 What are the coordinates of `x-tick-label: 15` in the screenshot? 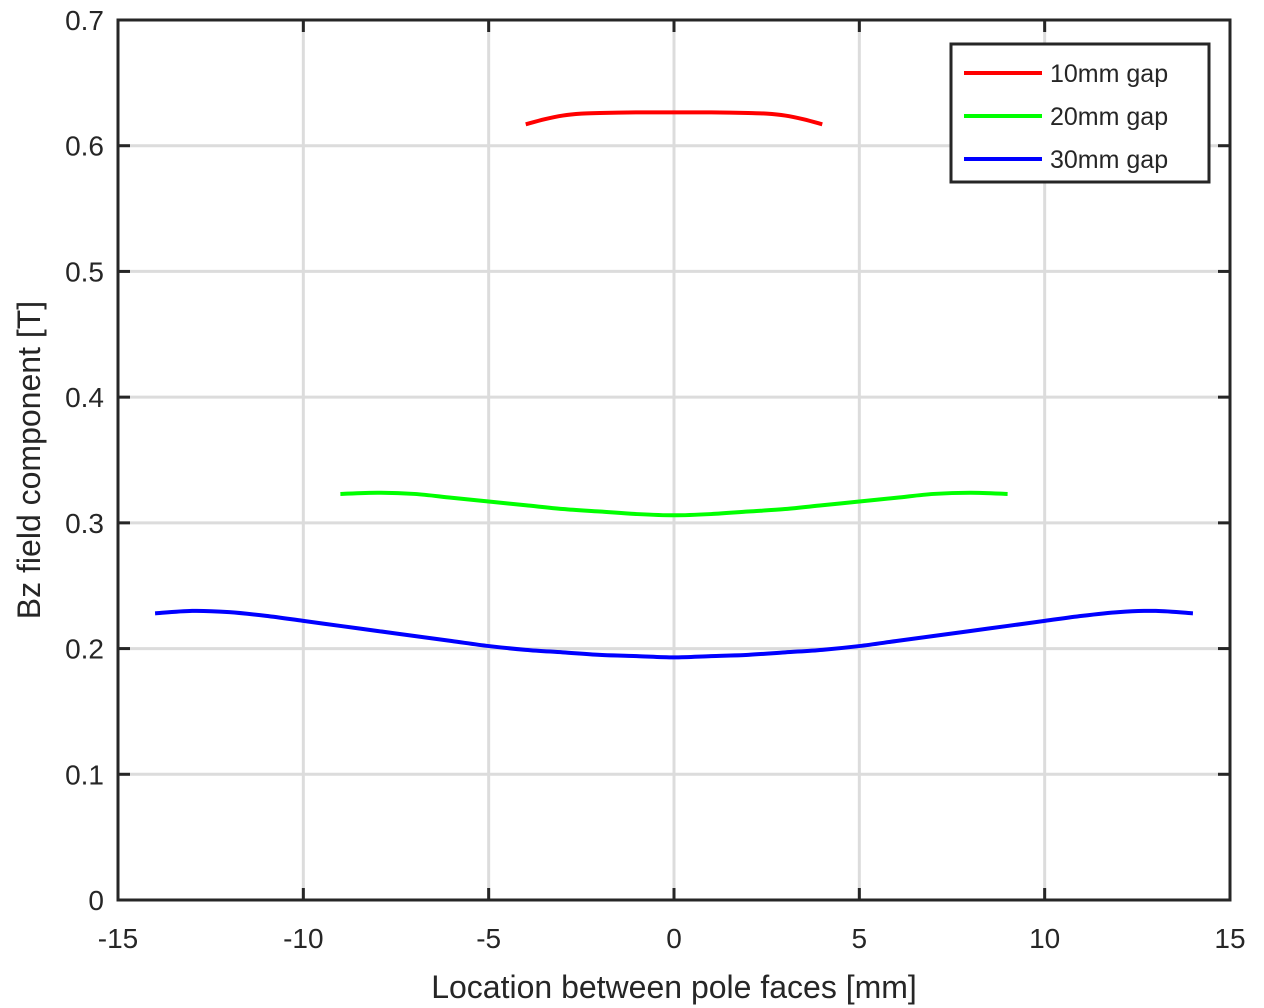 It's located at (1229, 938).